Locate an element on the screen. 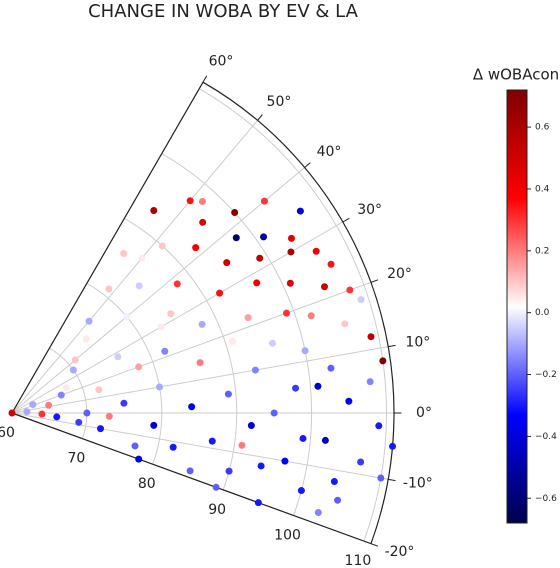  colorbar-tick-label: −0.2 is located at coordinates (546, 375).